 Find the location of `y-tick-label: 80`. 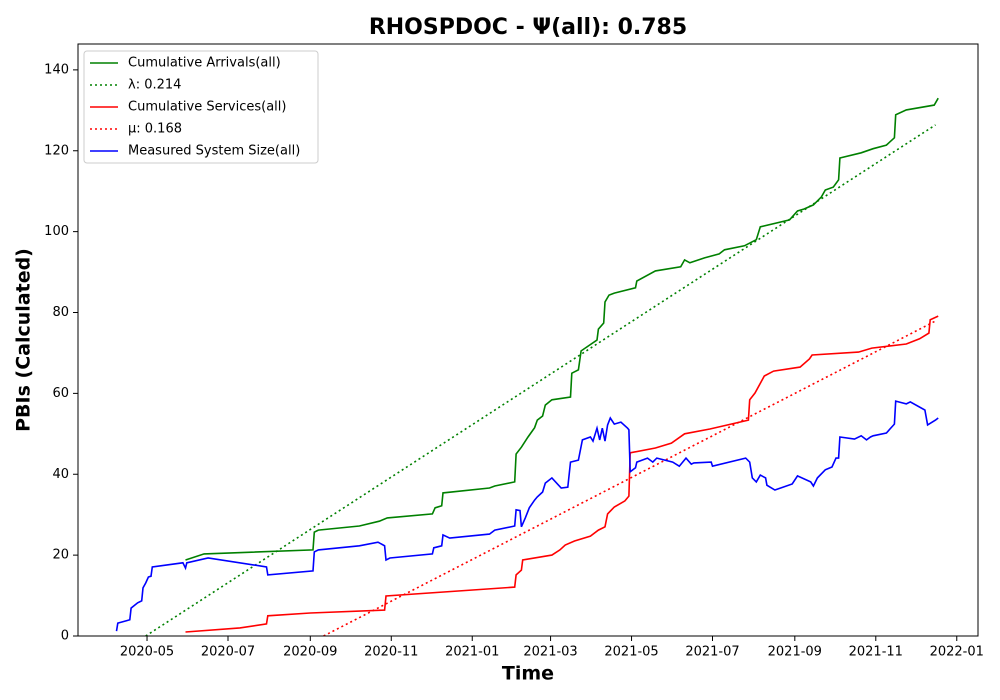

y-tick-label: 80 is located at coordinates (60, 312).